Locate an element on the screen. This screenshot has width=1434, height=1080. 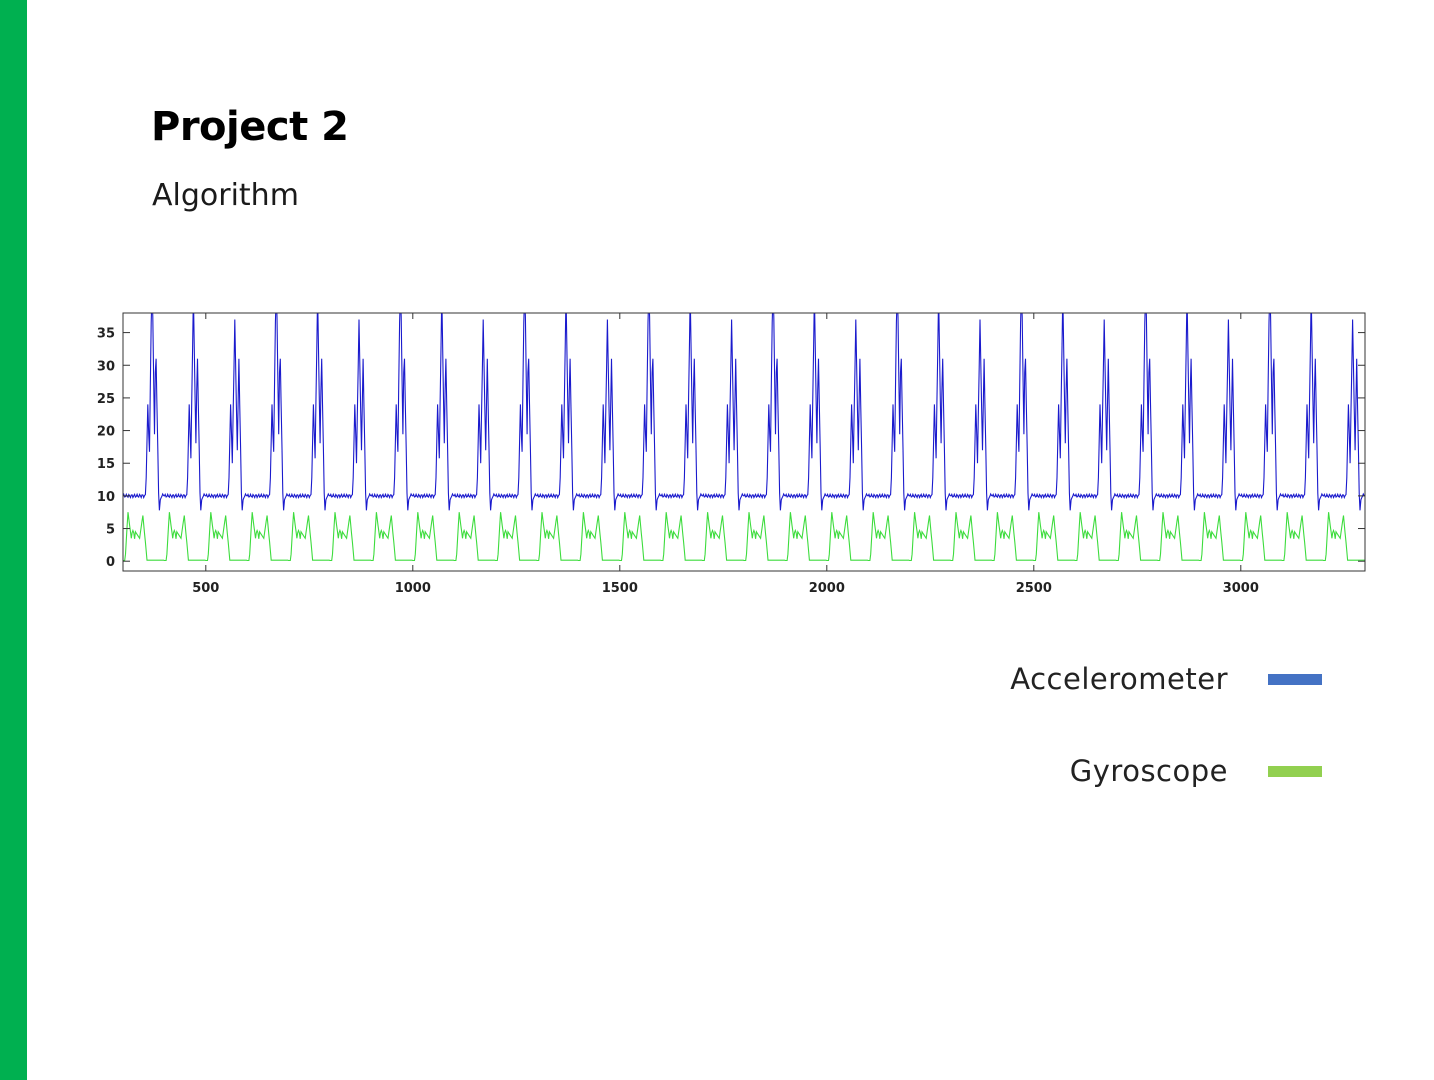
y-tick-label: 10 is located at coordinates (106, 497).